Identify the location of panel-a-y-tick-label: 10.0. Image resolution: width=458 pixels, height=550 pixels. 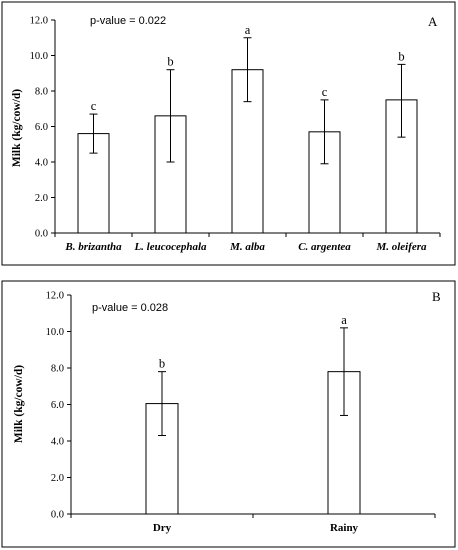
(39, 56).